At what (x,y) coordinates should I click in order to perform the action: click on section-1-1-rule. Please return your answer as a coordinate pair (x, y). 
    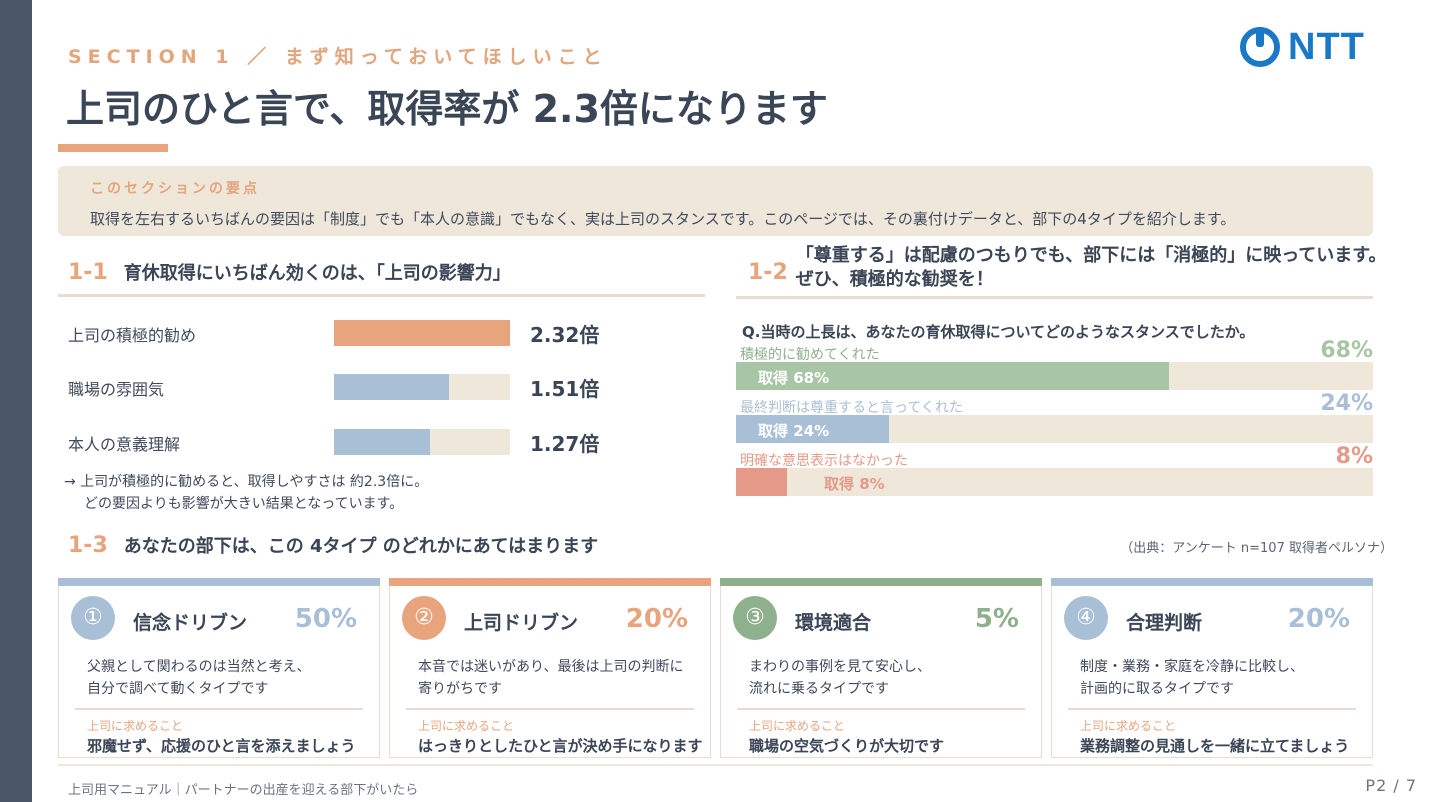
    Looking at the image, I should click on (381, 295).